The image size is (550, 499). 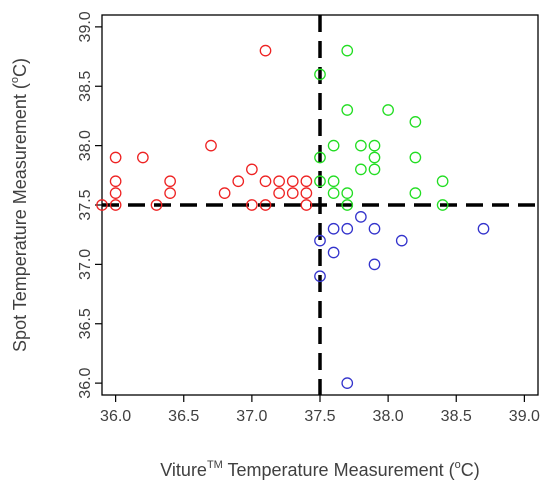 What do you see at coordinates (251, 416) in the screenshot?
I see `x-tick-label: 37.0` at bounding box center [251, 416].